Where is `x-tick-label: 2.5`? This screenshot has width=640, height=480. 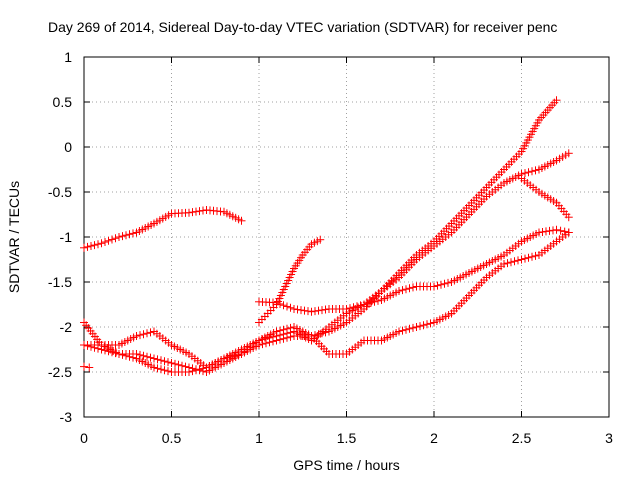 x-tick-label: 2.5 is located at coordinates (522, 438).